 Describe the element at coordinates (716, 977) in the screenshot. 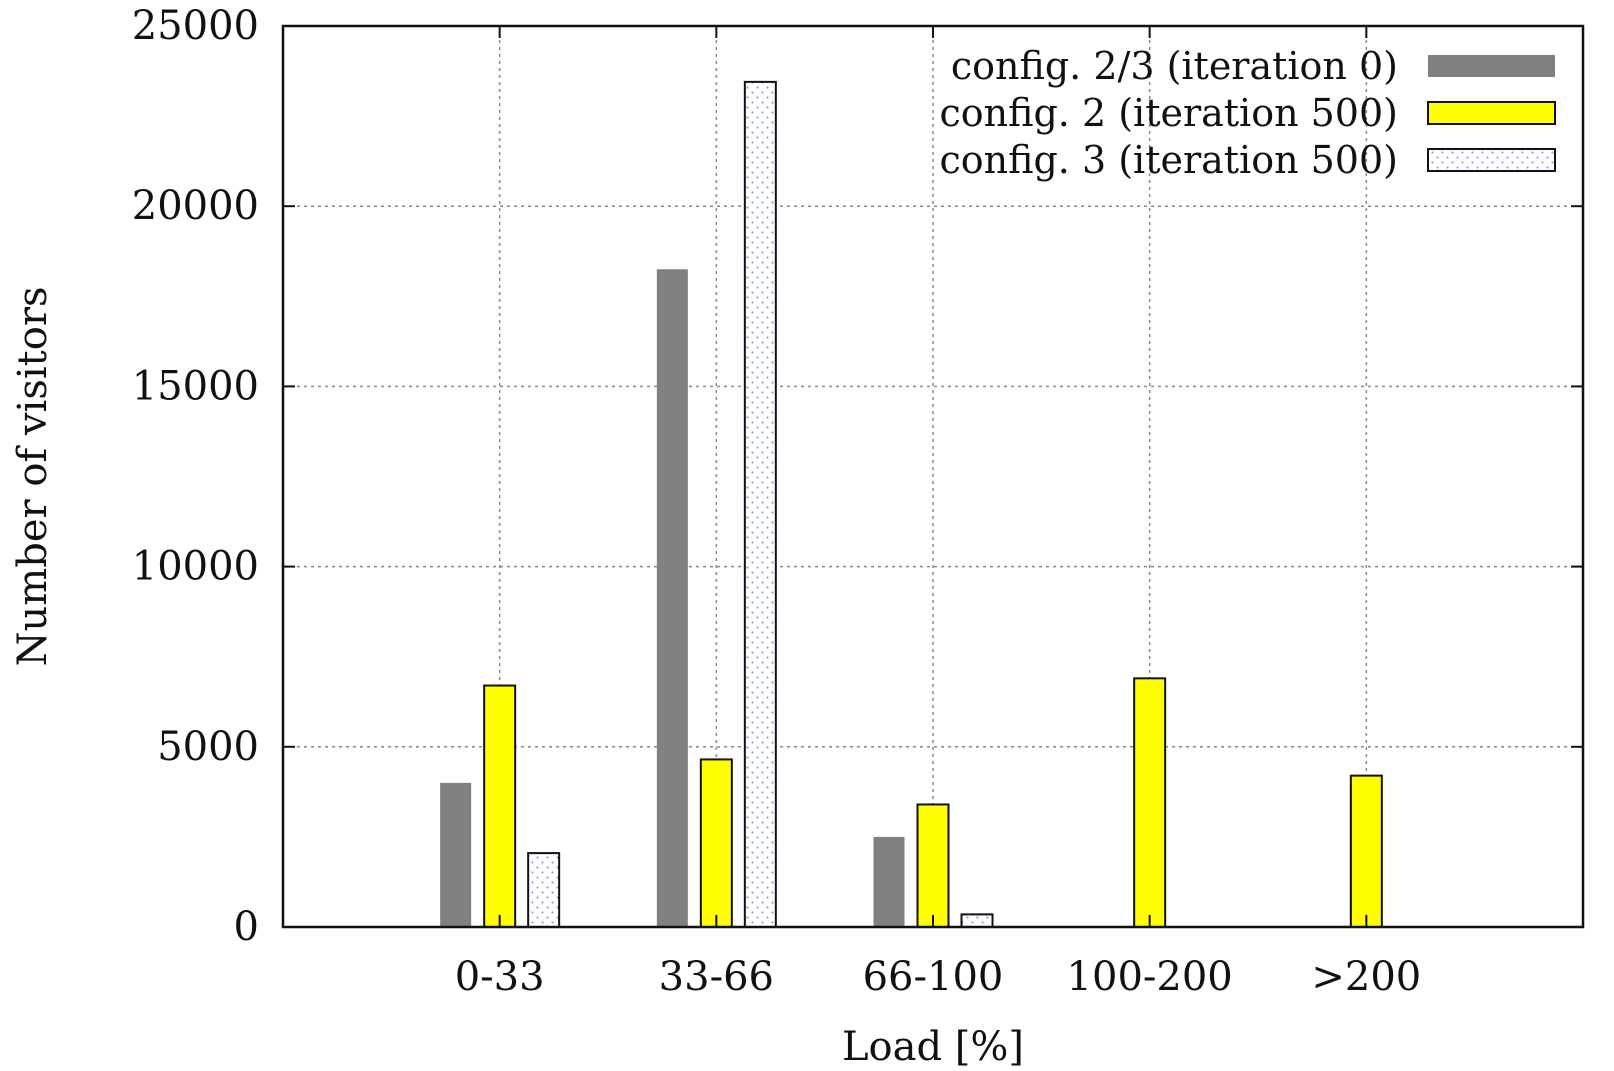

I see `x-tick-label: 33-66` at that location.